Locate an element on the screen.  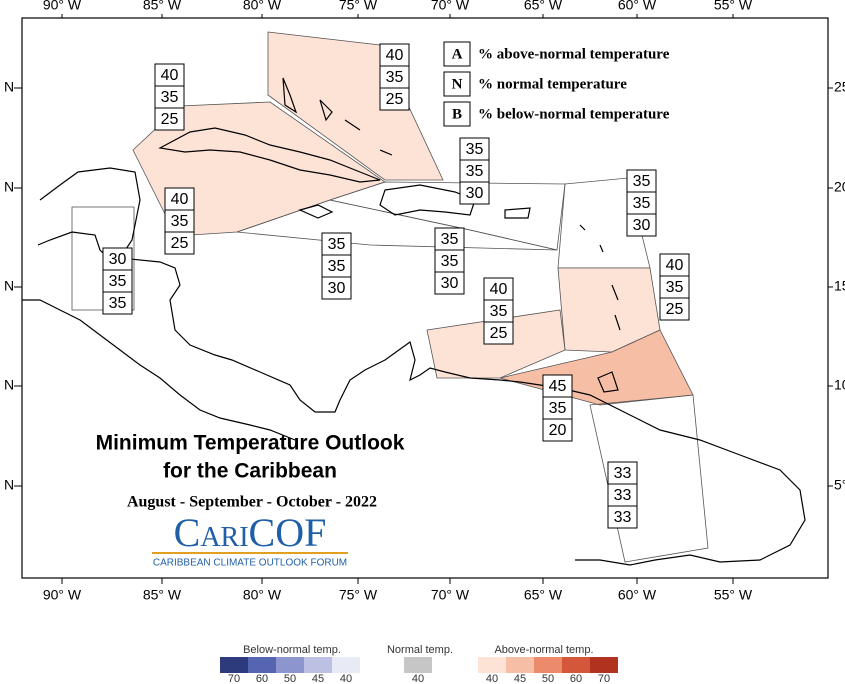
prob-value: 20 is located at coordinates (558, 430).